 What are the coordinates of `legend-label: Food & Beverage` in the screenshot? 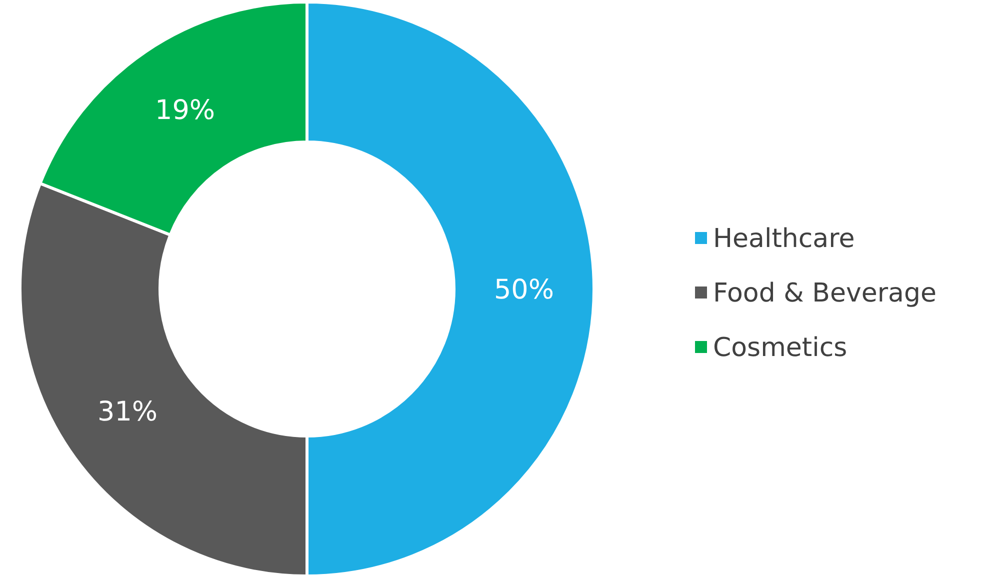 It's located at (824, 293).